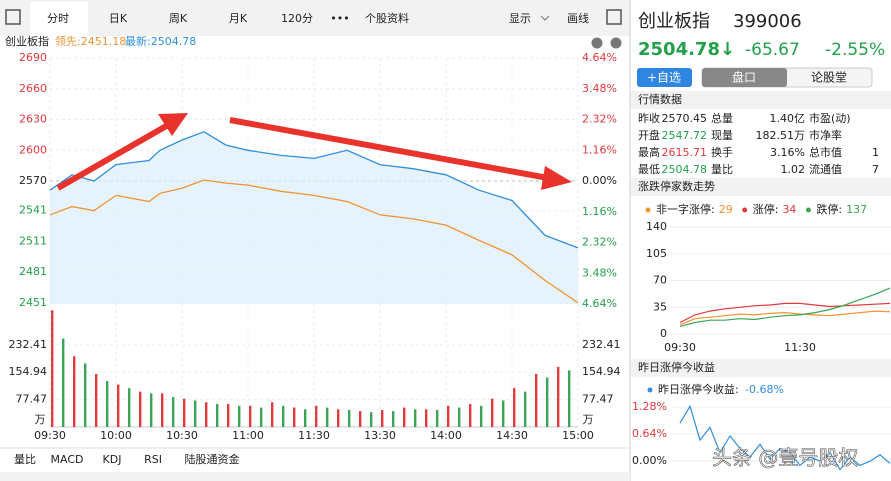  What do you see at coordinates (588, 419) in the screenshot?
I see `unit-label: 万` at bounding box center [588, 419].